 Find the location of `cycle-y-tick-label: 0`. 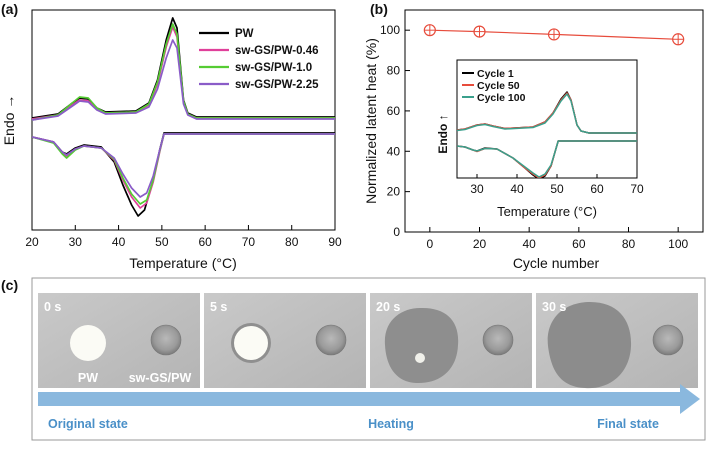

cycle-y-tick-label: 0 is located at coordinates (396, 232).